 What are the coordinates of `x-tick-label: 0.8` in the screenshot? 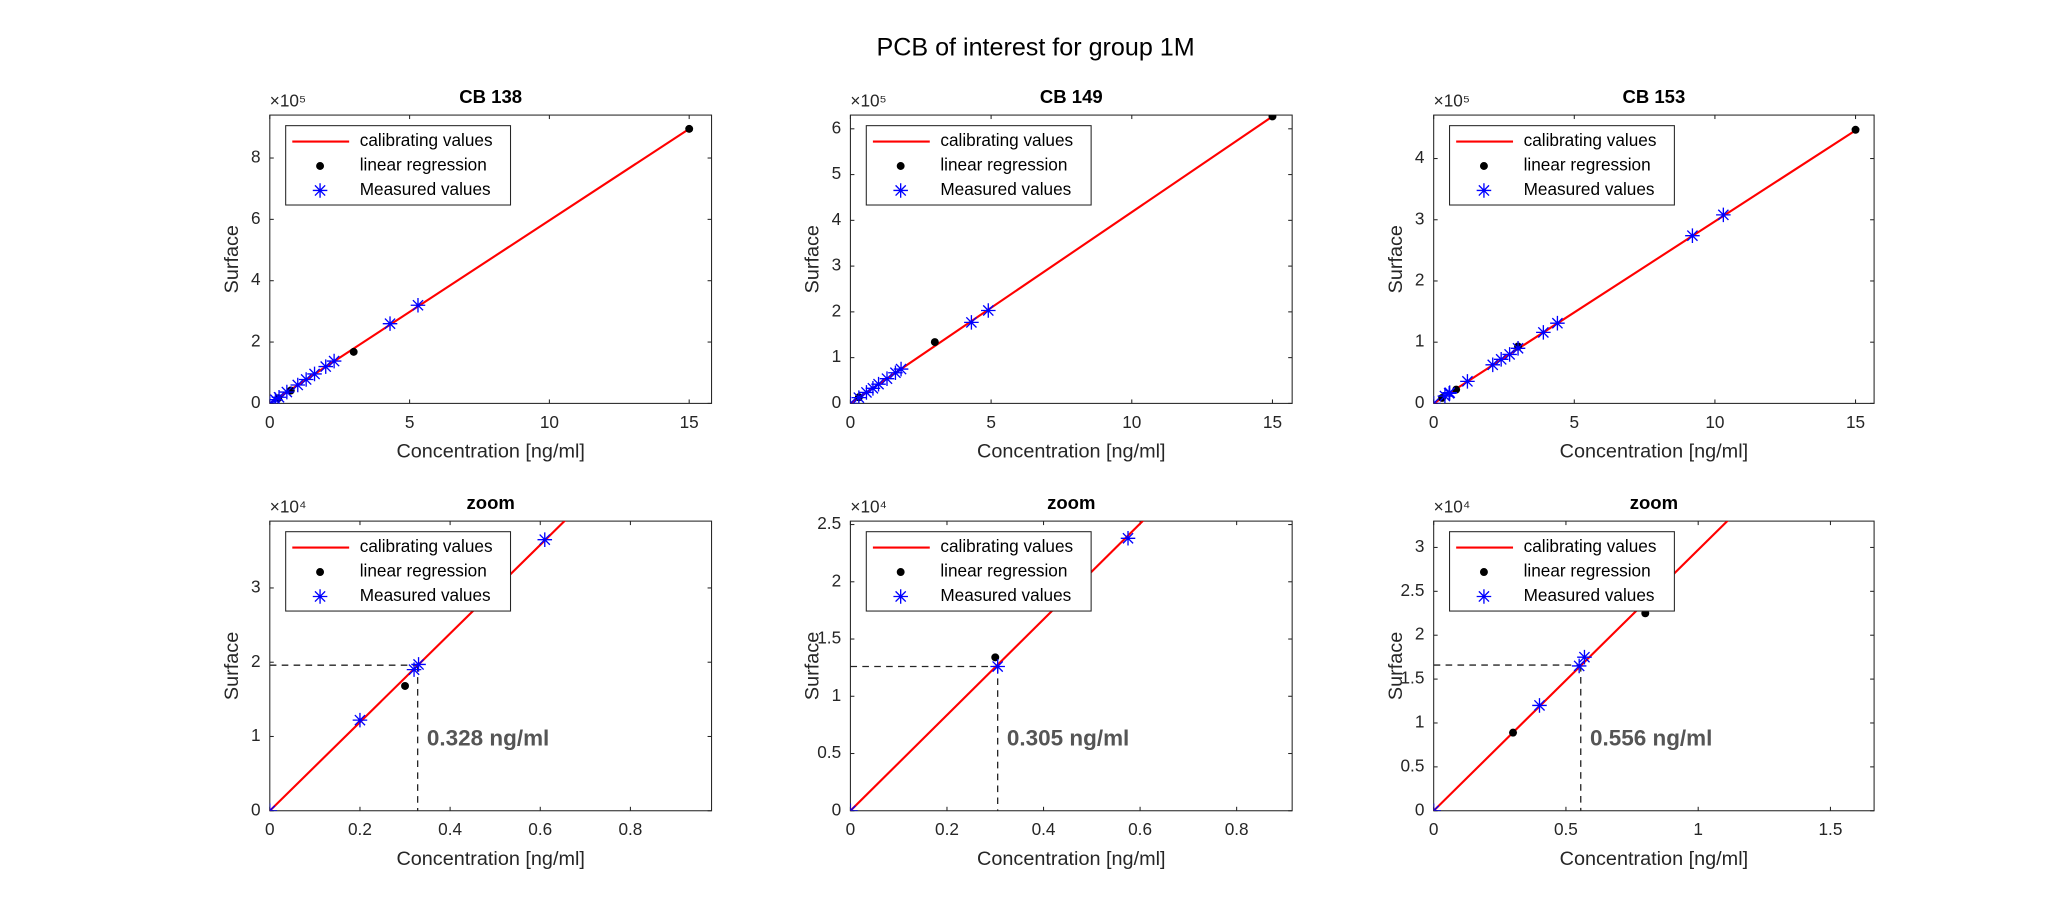 It's located at (1237, 829).